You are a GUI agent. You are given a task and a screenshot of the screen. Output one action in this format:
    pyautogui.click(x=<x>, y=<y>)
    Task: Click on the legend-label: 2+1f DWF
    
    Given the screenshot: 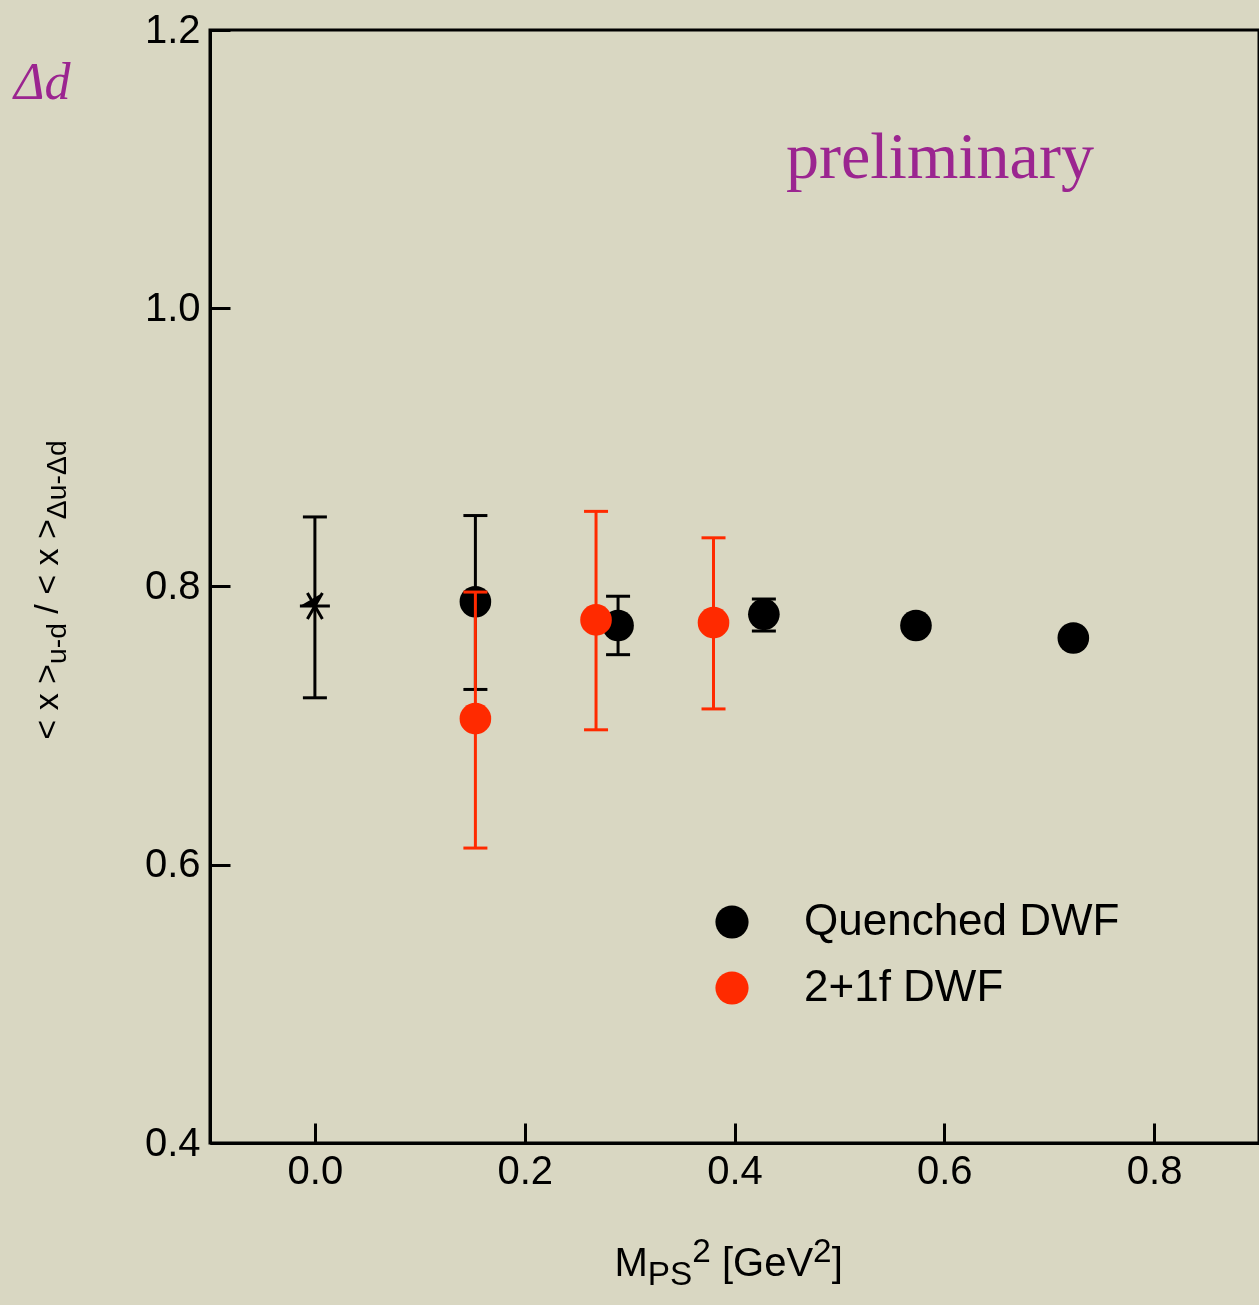 What is the action you would take?
    pyautogui.click(x=904, y=985)
    